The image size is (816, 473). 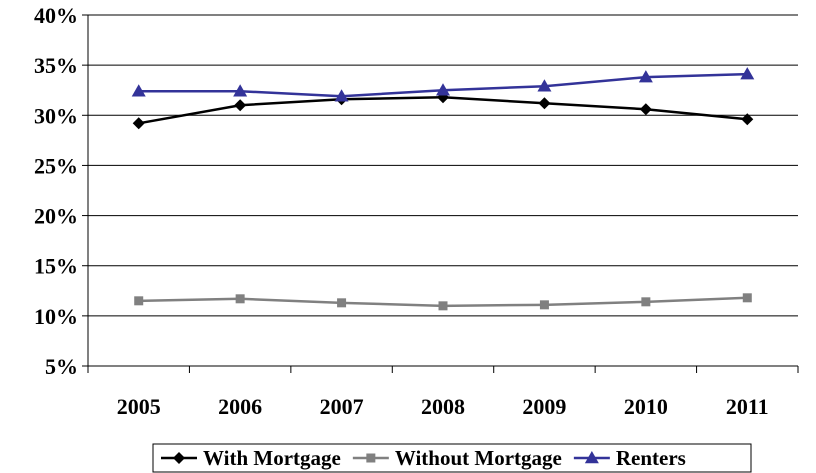 What do you see at coordinates (56, 266) in the screenshot?
I see `y-tick-label: 15%` at bounding box center [56, 266].